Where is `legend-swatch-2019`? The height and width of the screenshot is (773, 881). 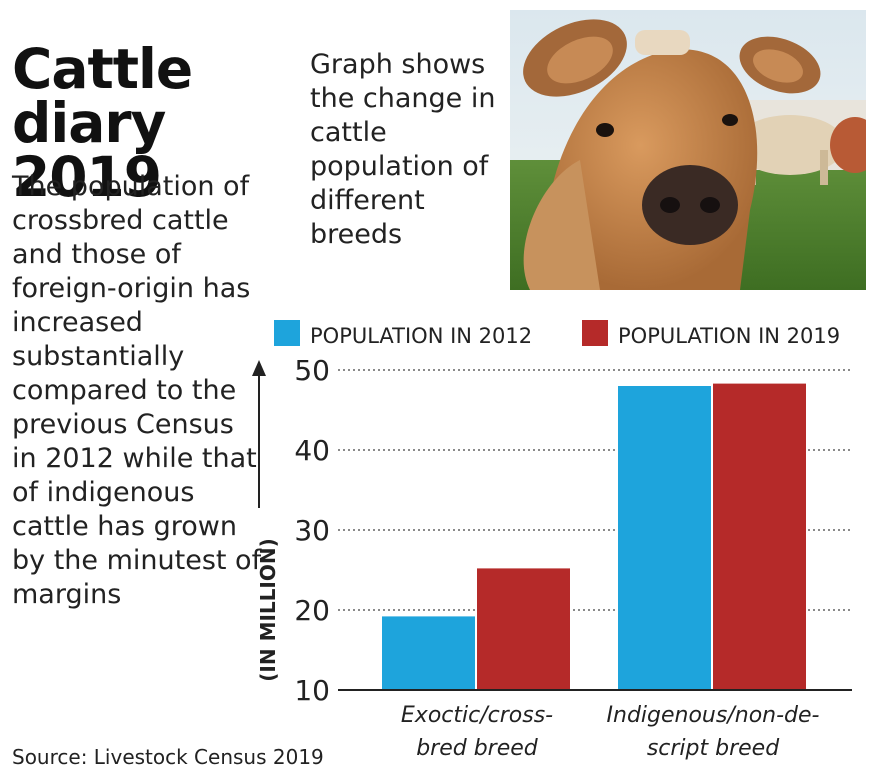 legend-swatch-2019 is located at coordinates (595, 333).